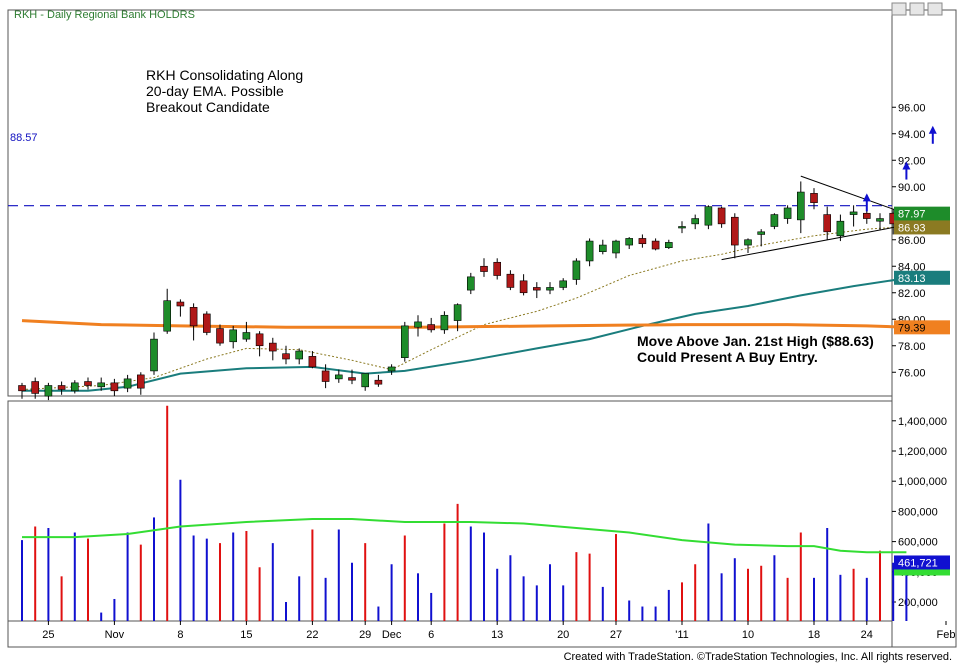 This screenshot has height=666, width=958. What do you see at coordinates (820, 241) in the screenshot?
I see `triangle-lower-line` at bounding box center [820, 241].